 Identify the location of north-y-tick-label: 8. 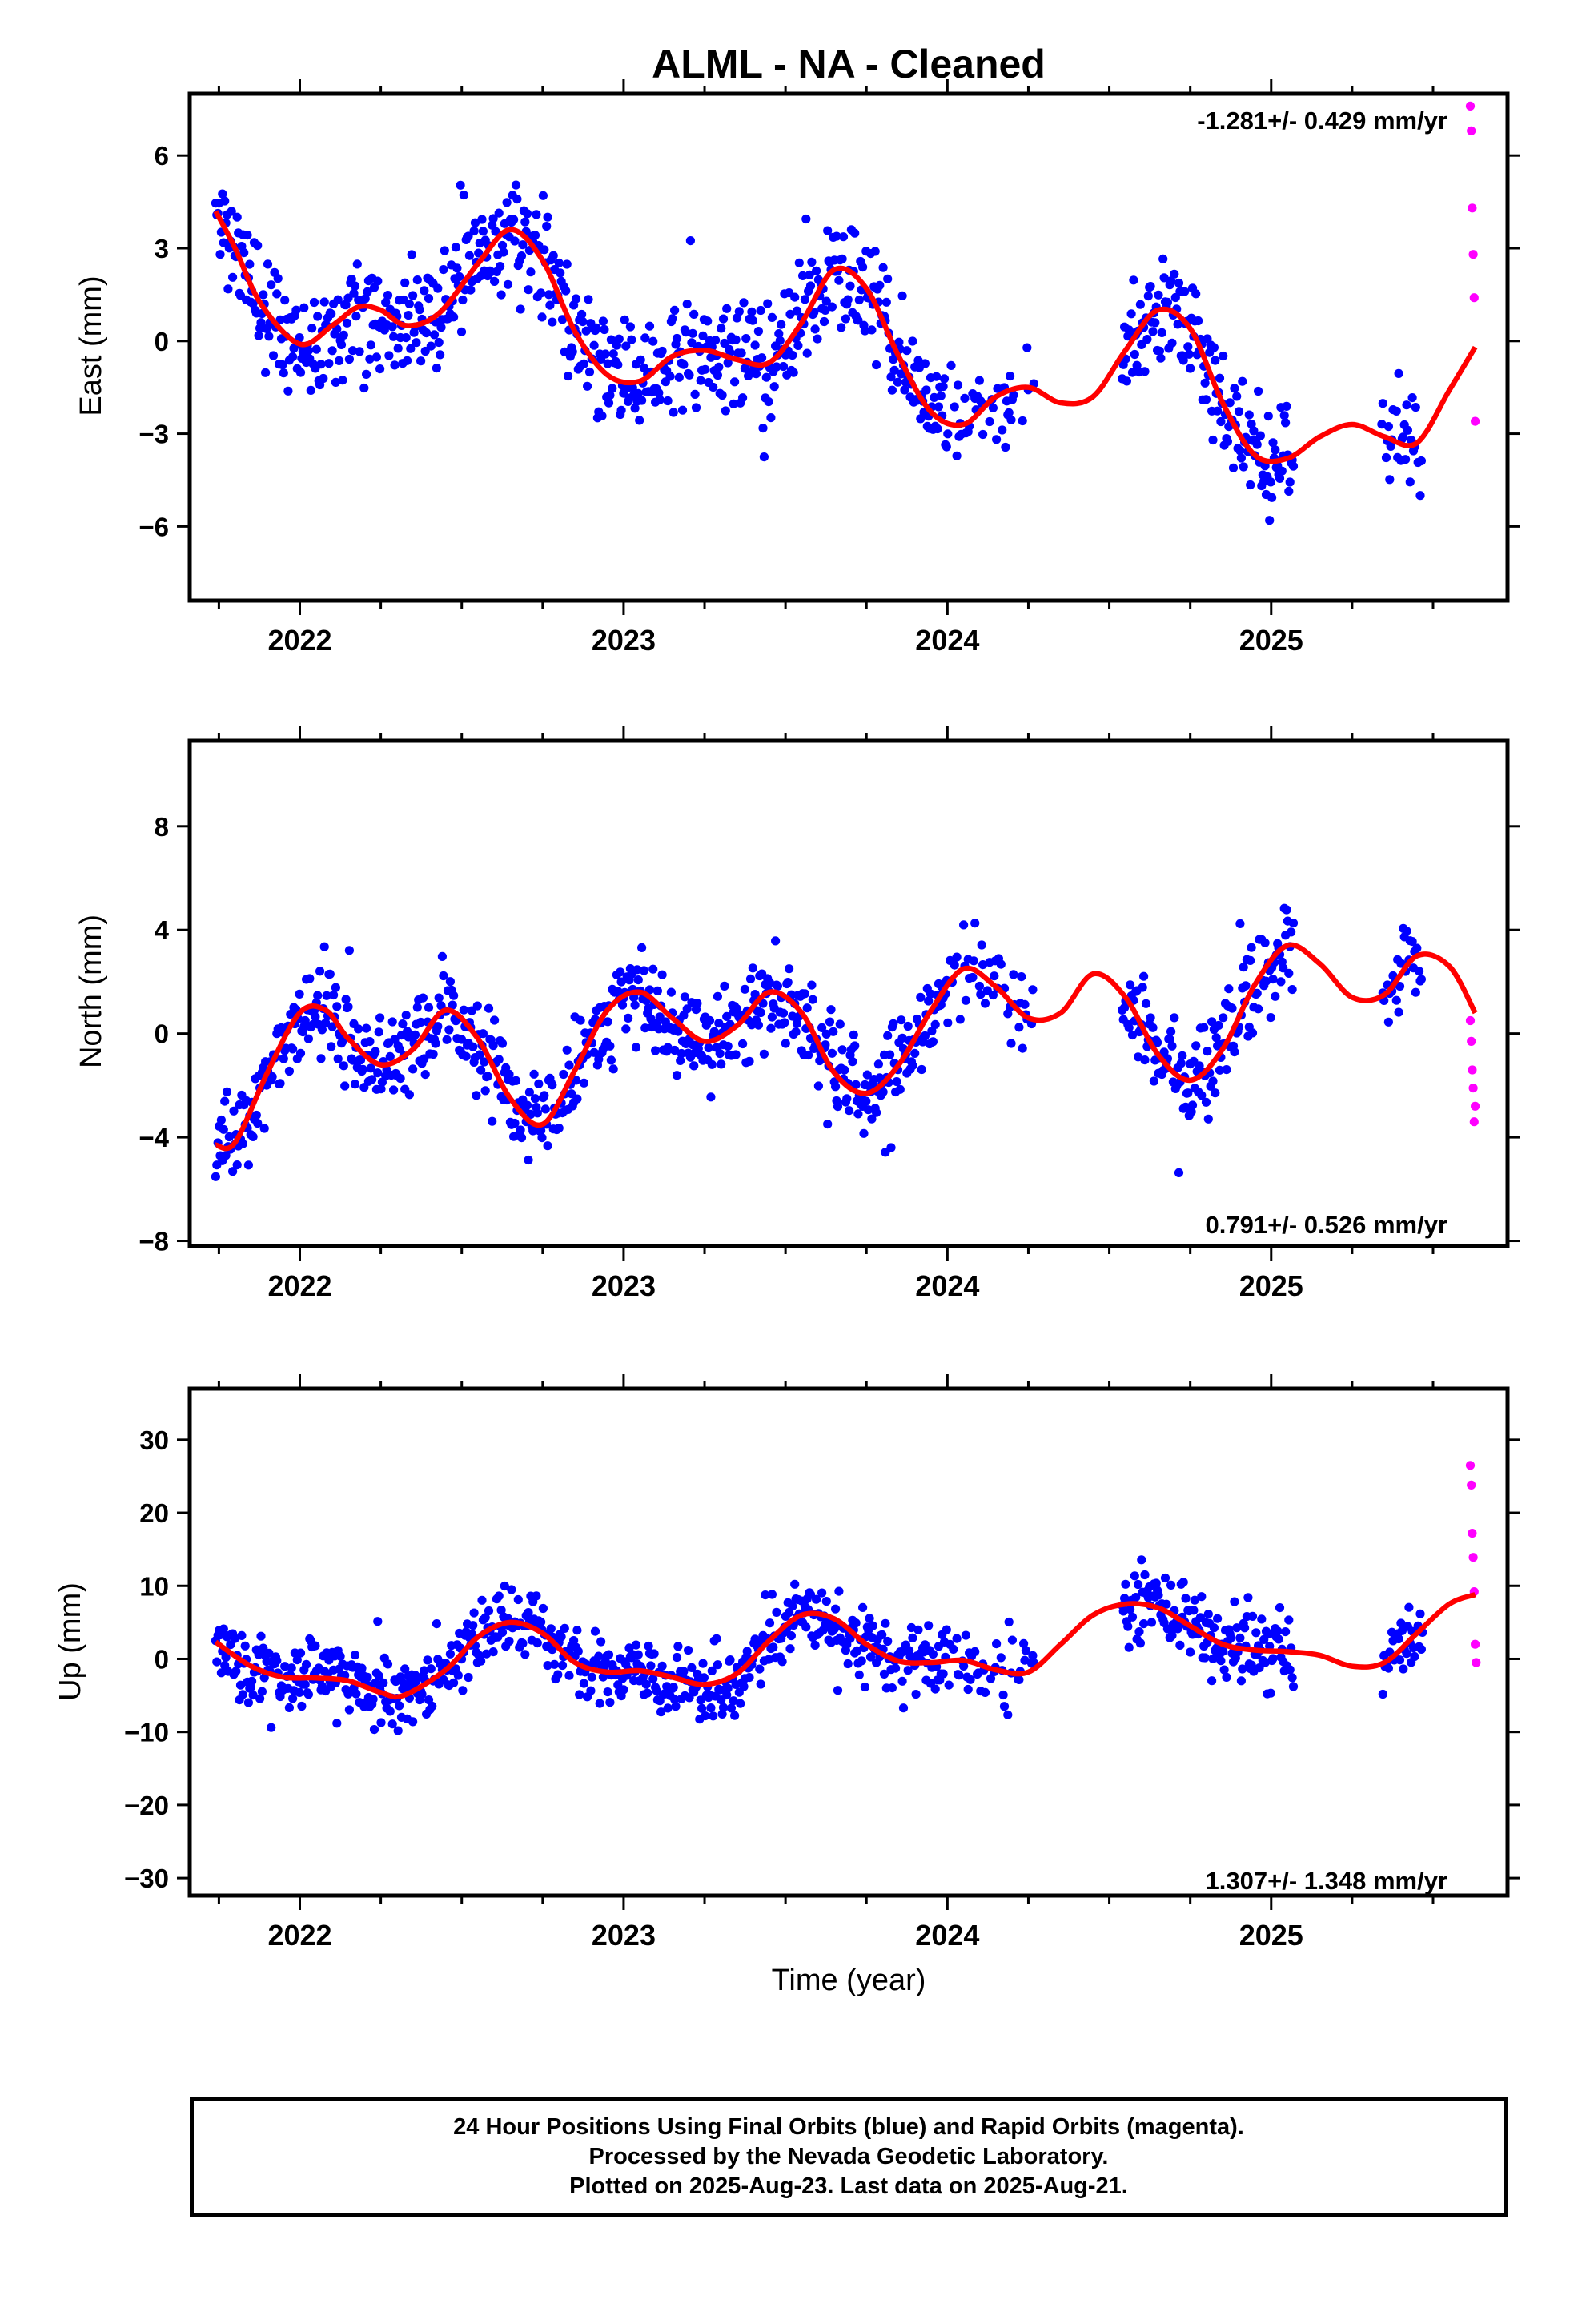
(162, 827).